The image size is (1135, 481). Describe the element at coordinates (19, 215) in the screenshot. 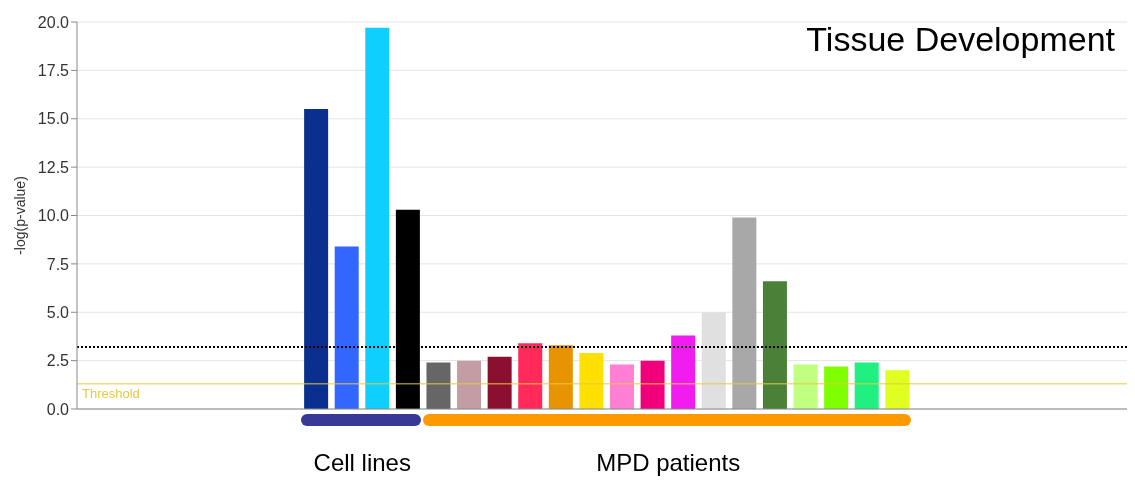

I see `y-axis-title: -log(p-value)` at that location.